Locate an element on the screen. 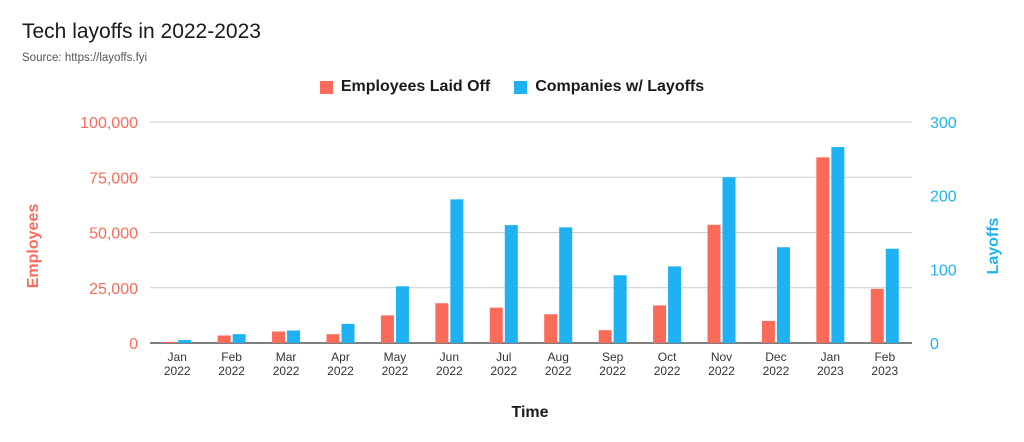  x-tick-label-month: Jul is located at coordinates (503, 357).